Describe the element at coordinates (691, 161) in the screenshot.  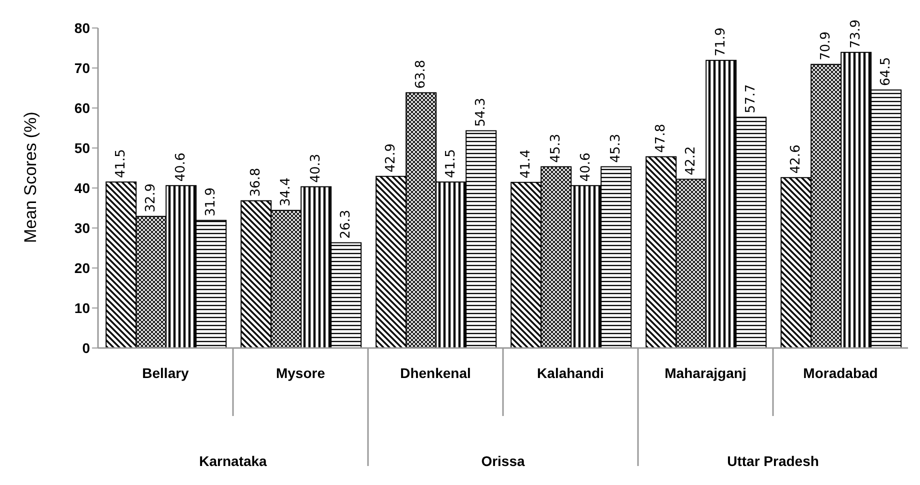
I see `data-label: 42.2` at that location.